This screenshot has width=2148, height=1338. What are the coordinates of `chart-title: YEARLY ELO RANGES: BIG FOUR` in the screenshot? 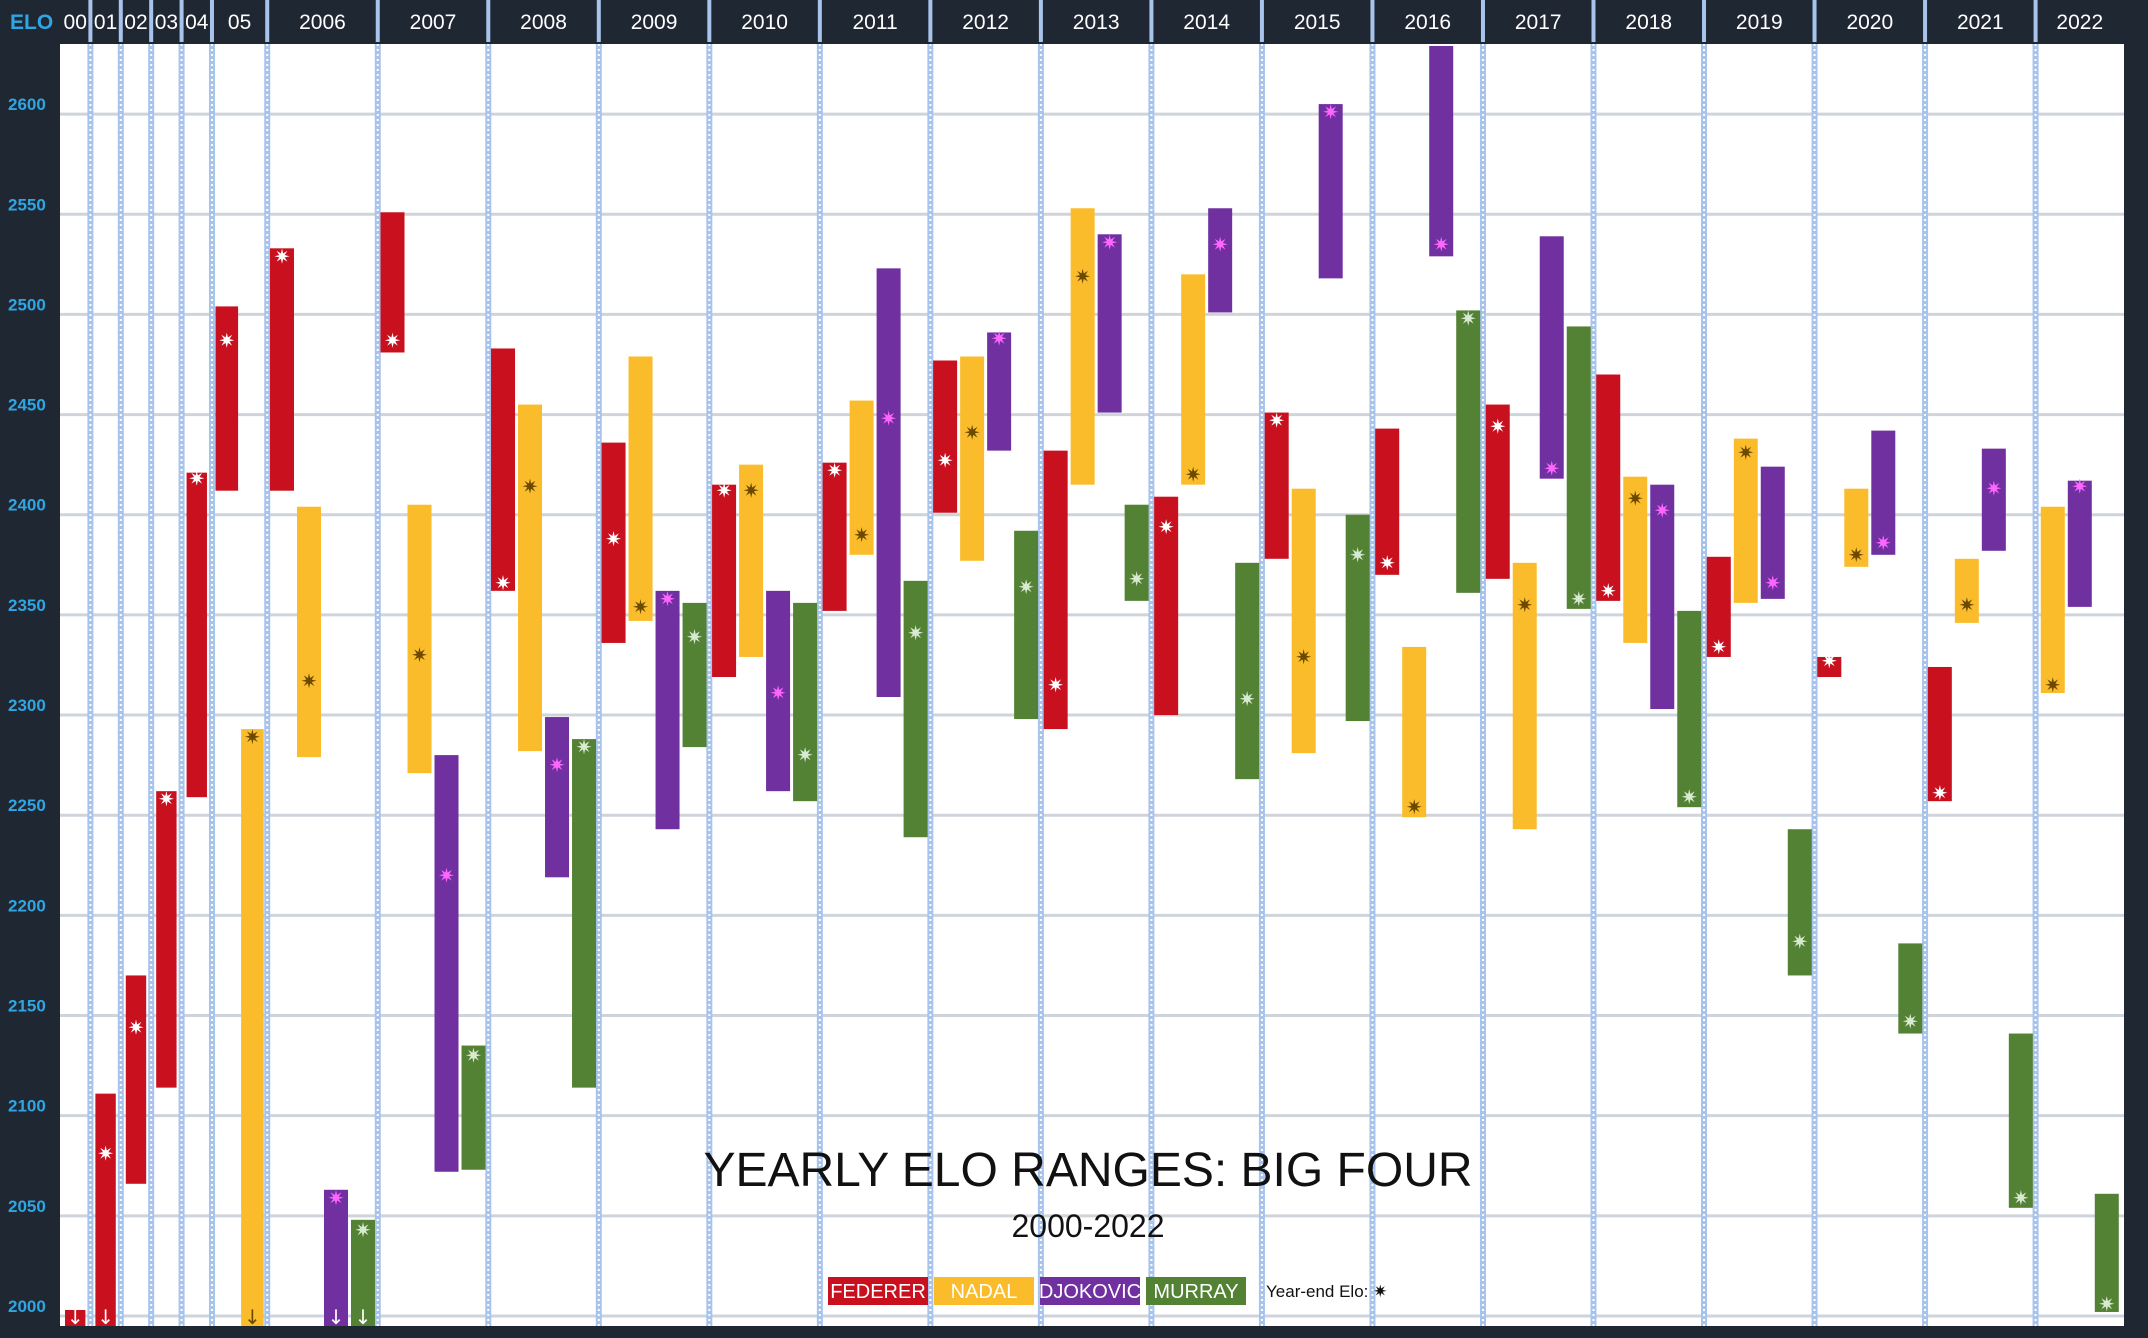 It's located at (1087, 1170).